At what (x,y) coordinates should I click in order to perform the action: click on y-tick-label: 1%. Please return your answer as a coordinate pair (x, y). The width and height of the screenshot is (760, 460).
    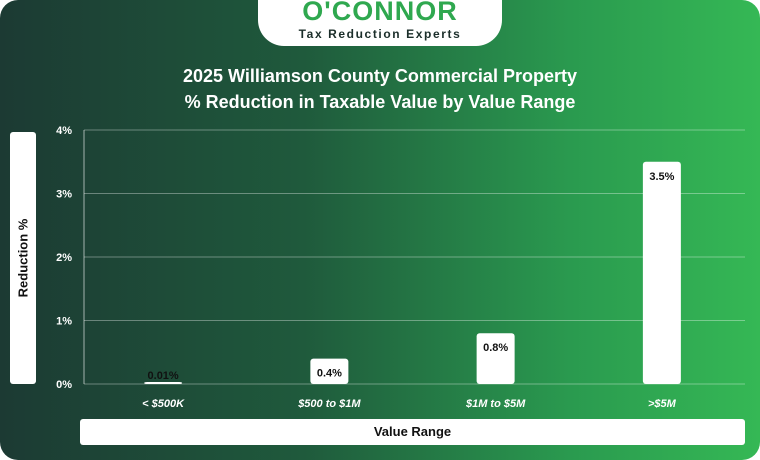
    Looking at the image, I should click on (64, 322).